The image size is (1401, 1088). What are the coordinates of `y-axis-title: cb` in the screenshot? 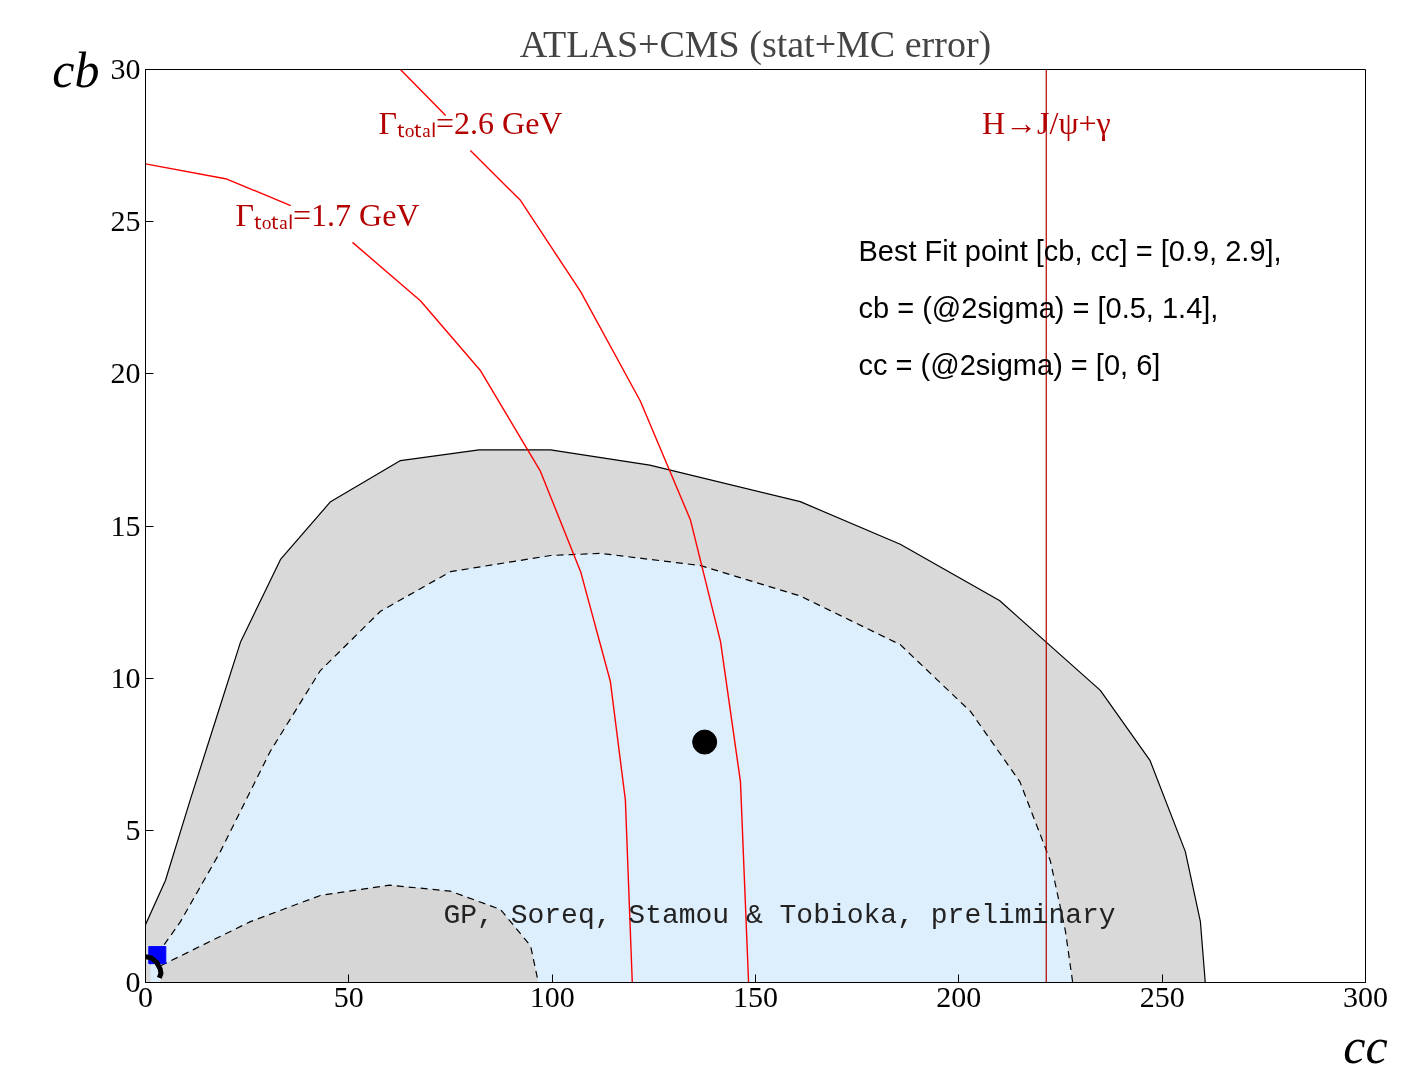 It's located at (76, 69).